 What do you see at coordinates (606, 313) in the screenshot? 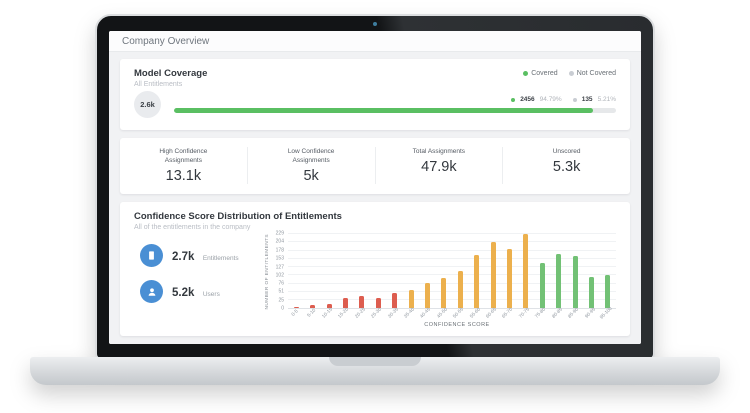
I see `x-tick-label: 95-100` at bounding box center [606, 313].